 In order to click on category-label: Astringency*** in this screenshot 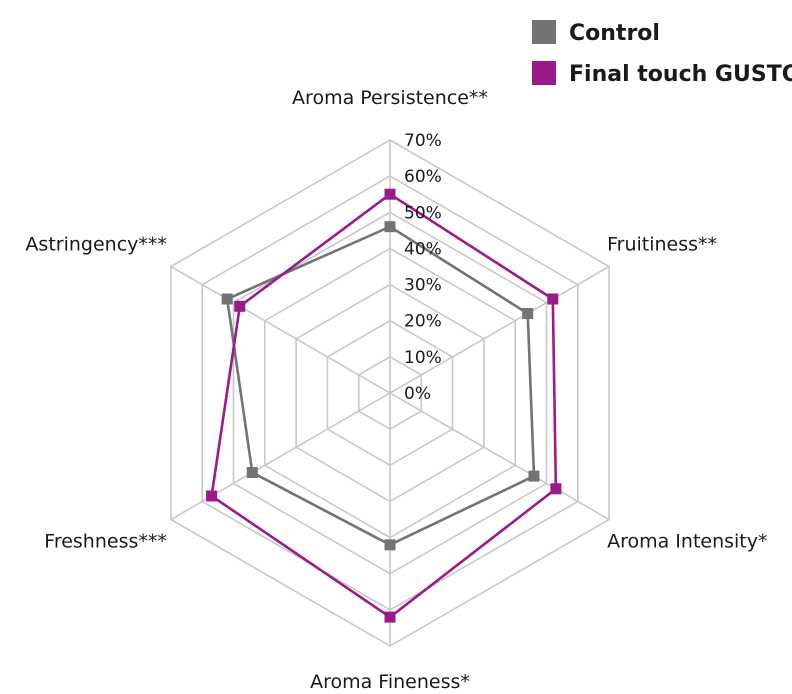, I will do `click(95, 245)`.